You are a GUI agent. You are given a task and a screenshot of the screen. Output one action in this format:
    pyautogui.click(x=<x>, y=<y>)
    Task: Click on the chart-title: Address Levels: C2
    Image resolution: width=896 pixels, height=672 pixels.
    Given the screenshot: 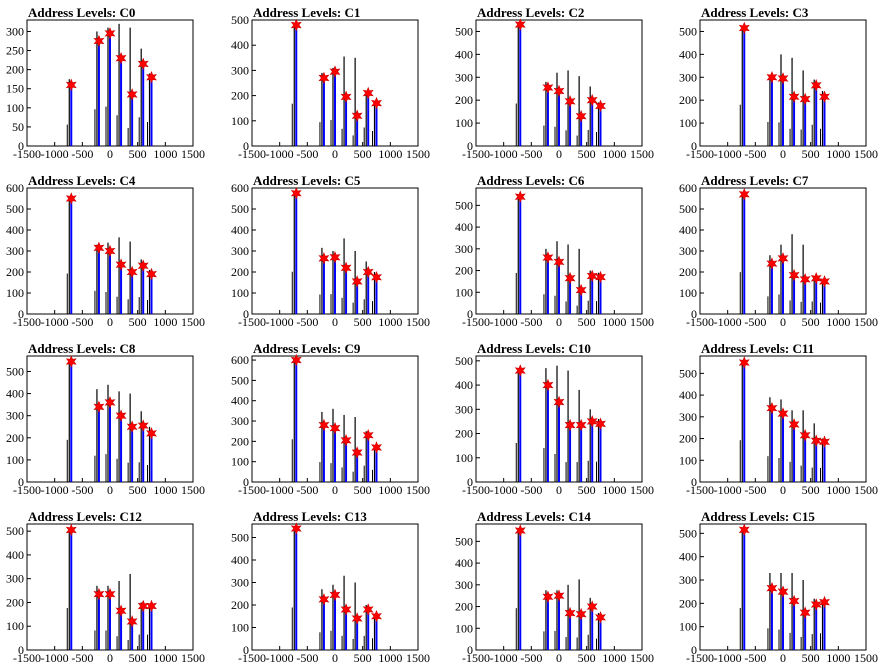 What is the action you would take?
    pyautogui.click(x=530, y=12)
    